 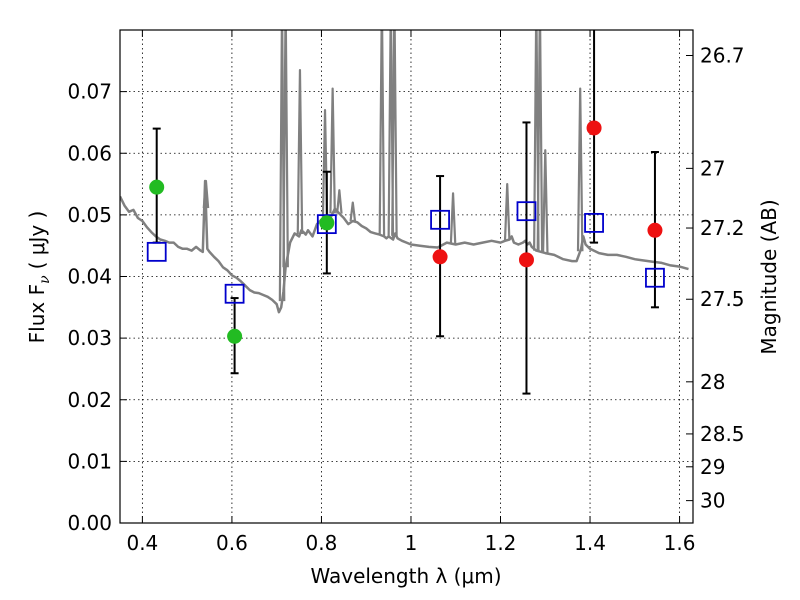 I want to click on y-tick-label: 0.06, so click(x=89, y=153).